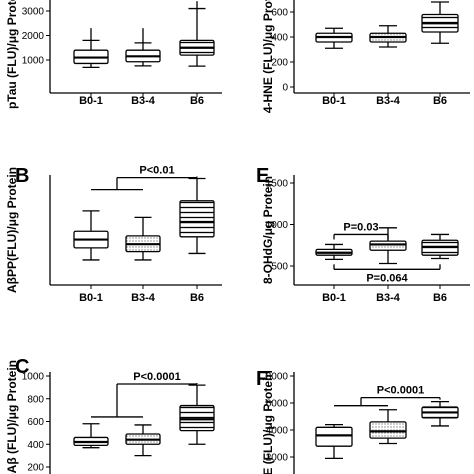 Image resolution: width=474 pixels, height=474 pixels. What do you see at coordinates (33, 12) in the screenshot?
I see `y-tick-label: 3000` at bounding box center [33, 12].